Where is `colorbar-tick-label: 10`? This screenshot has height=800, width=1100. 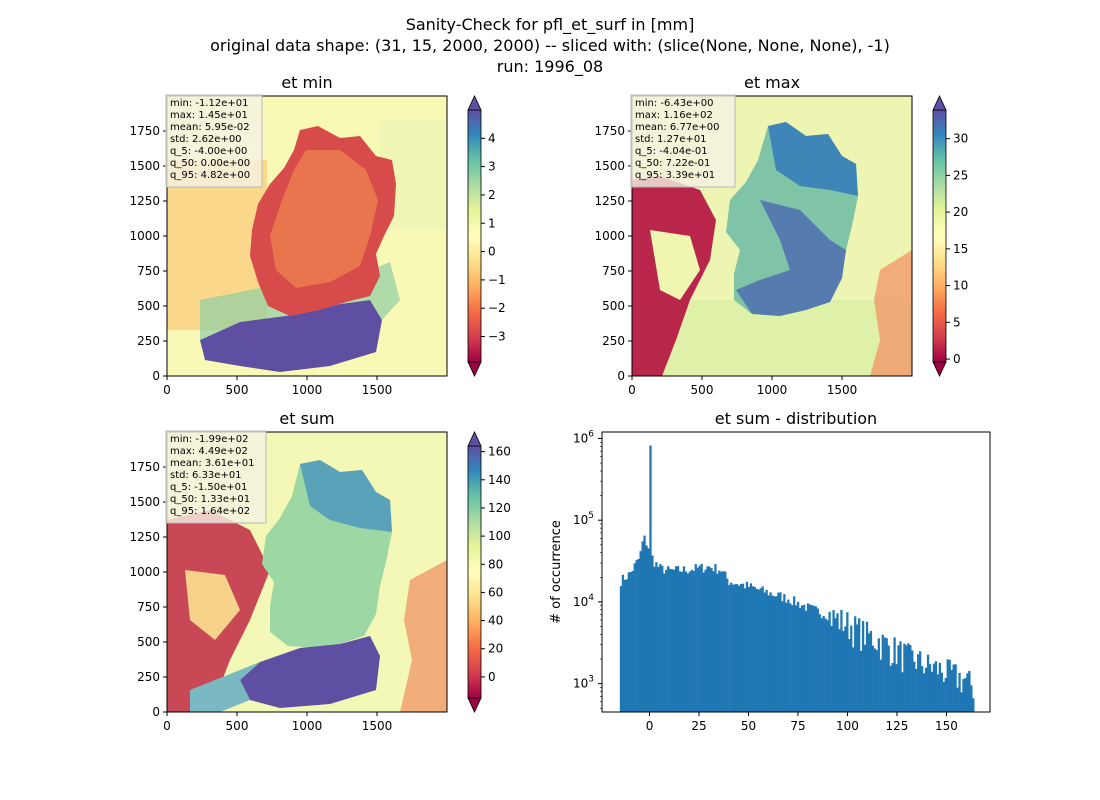 colorbar-tick-label: 10 is located at coordinates (960, 286).